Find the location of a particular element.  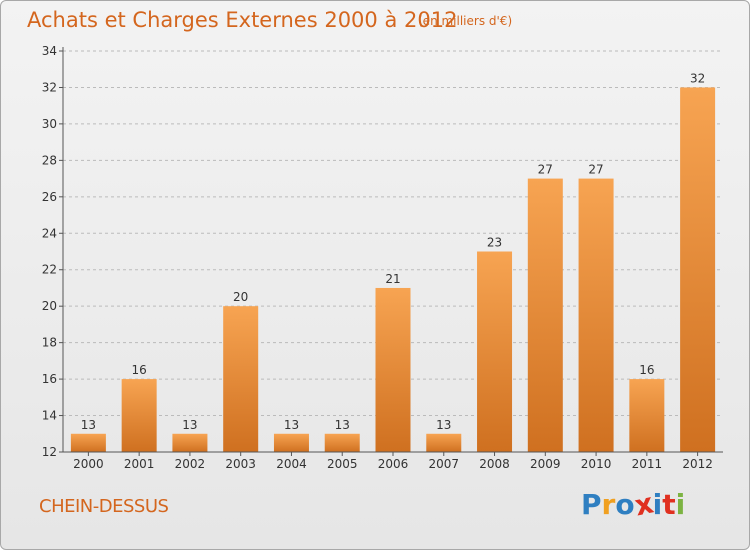

bar-2012 is located at coordinates (698, 270).